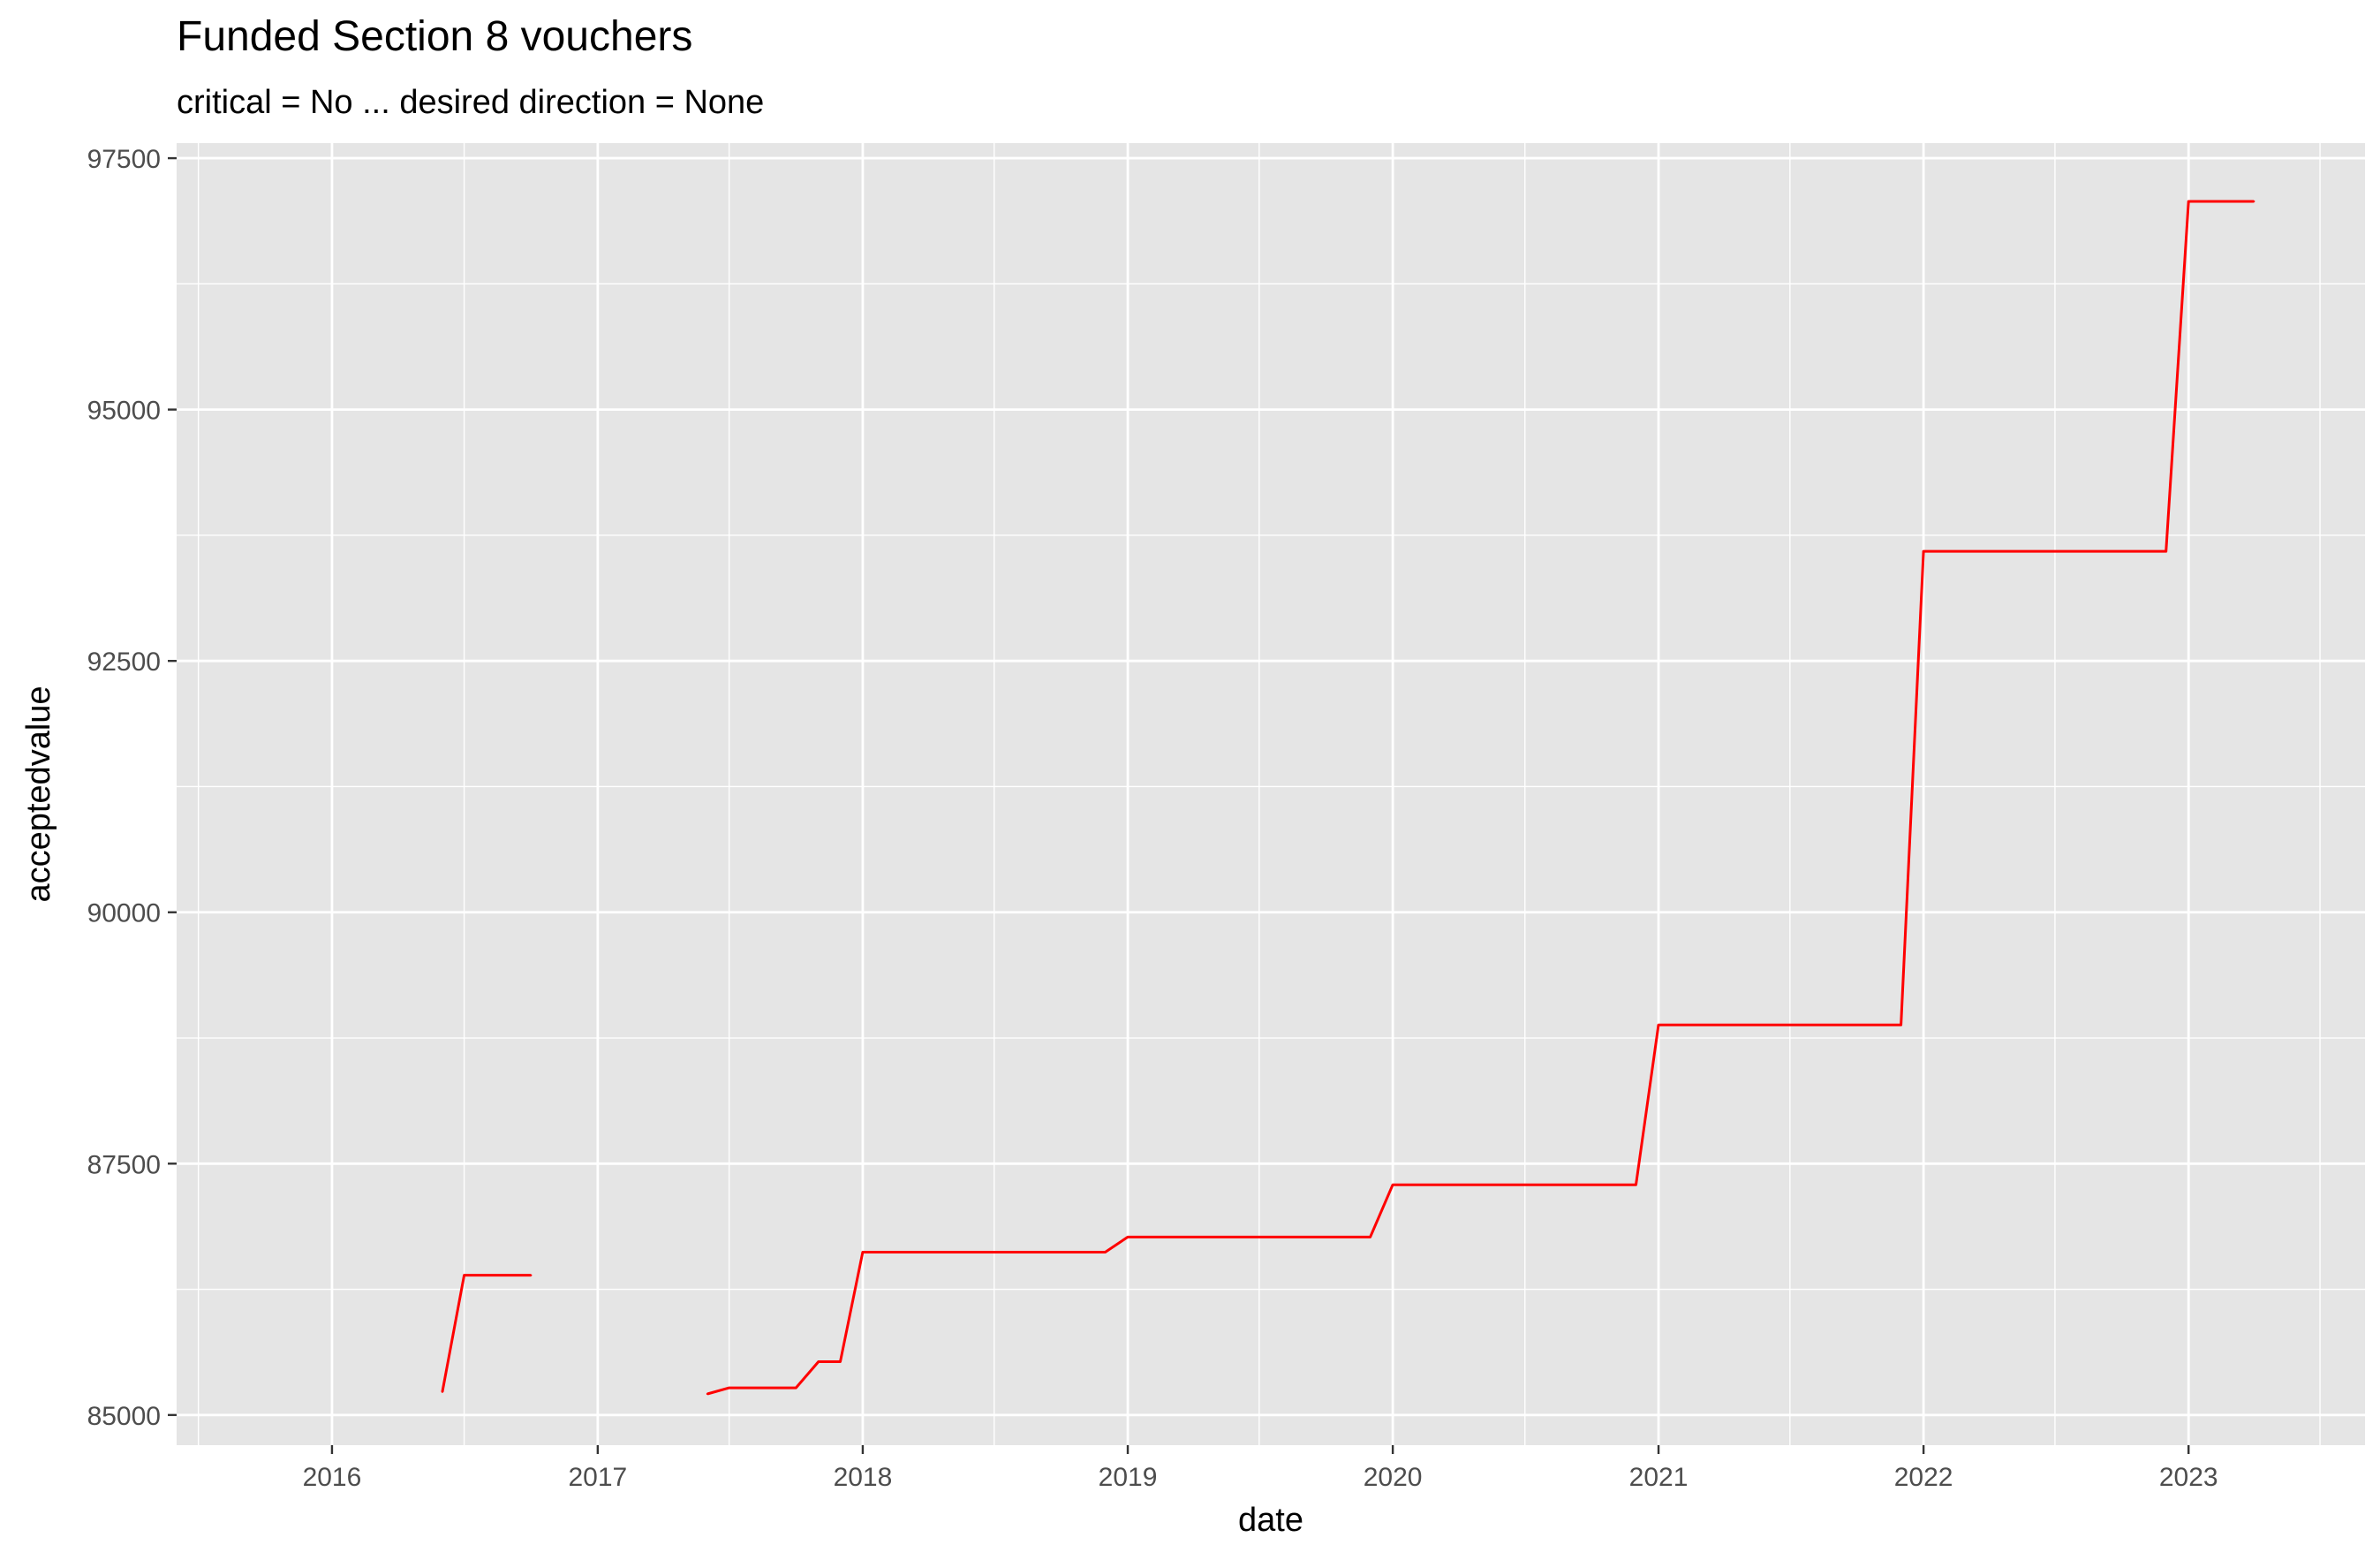 The image size is (2380, 1560). What do you see at coordinates (2188, 1477) in the screenshot?
I see `x-tick-label: 2023` at bounding box center [2188, 1477].